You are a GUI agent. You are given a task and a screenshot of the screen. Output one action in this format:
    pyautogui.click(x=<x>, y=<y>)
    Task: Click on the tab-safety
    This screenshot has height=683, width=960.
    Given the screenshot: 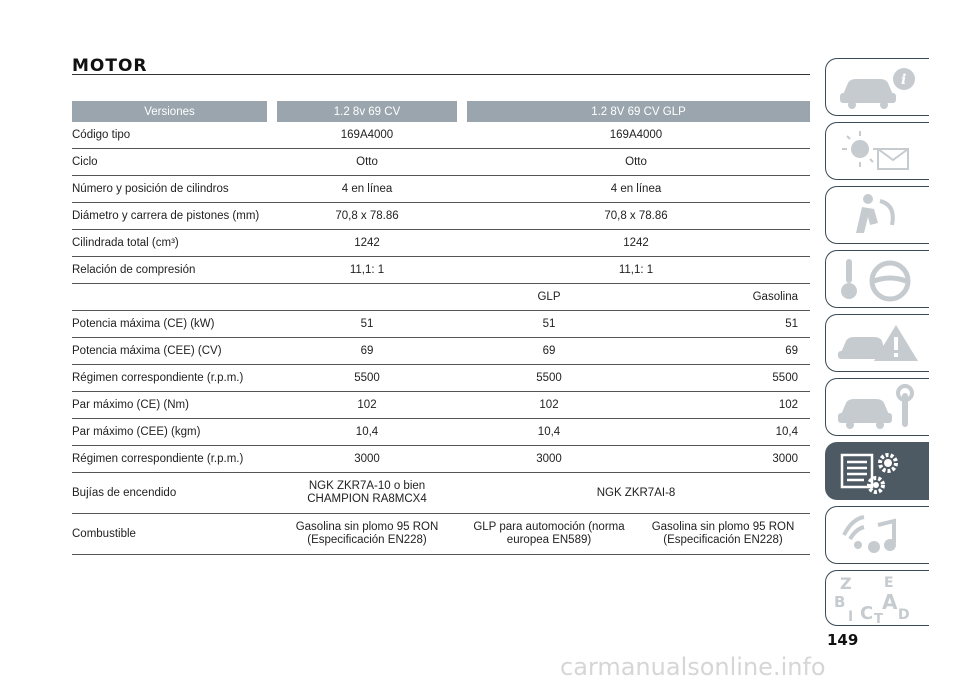 What is the action you would take?
    pyautogui.click(x=877, y=215)
    